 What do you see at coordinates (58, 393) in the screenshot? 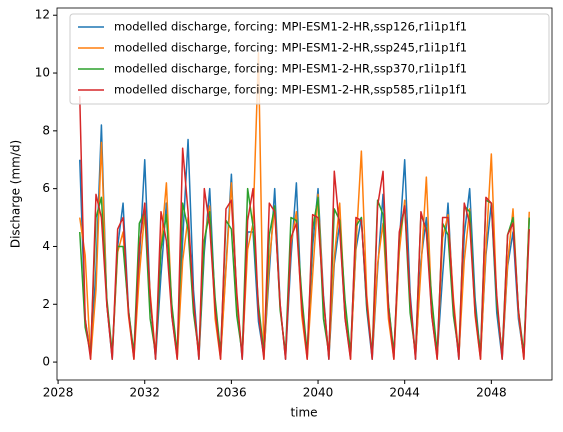
I see `x-tick-label: 2028` at bounding box center [58, 393].